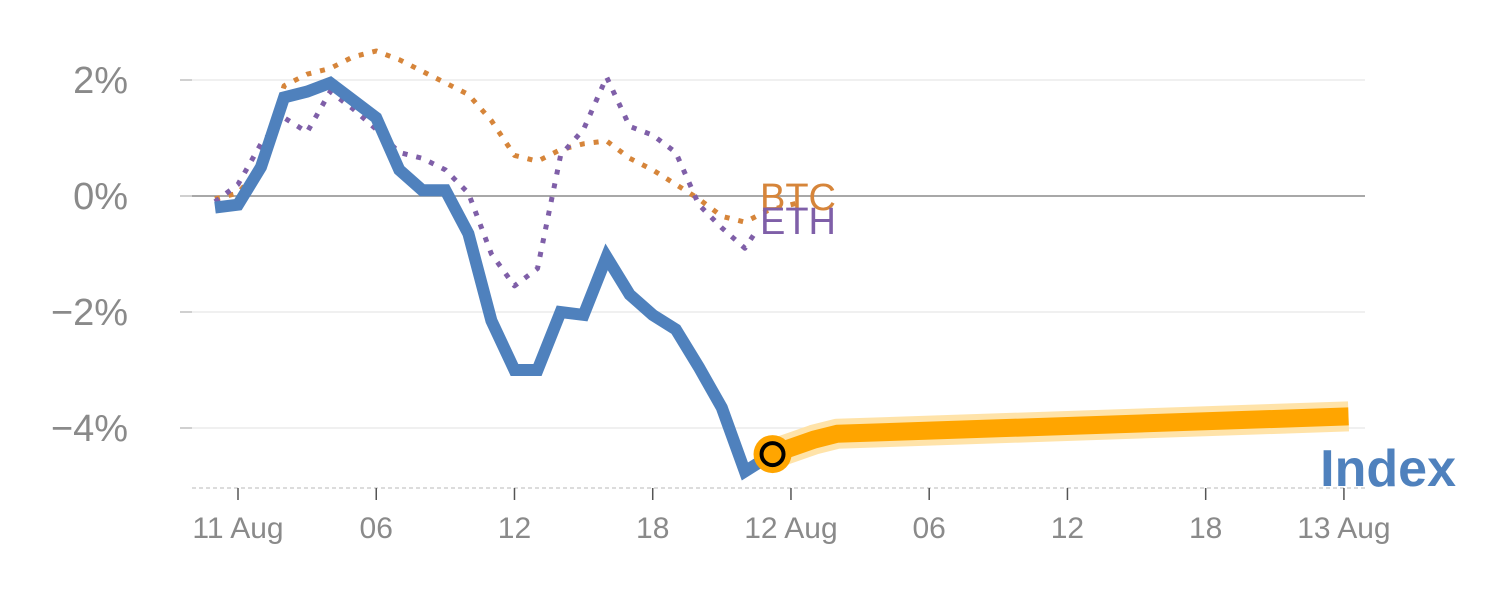 This screenshot has height=600, width=1500. What do you see at coordinates (1343, 528) in the screenshot?
I see `x-tick-label: 13 Aug` at bounding box center [1343, 528].